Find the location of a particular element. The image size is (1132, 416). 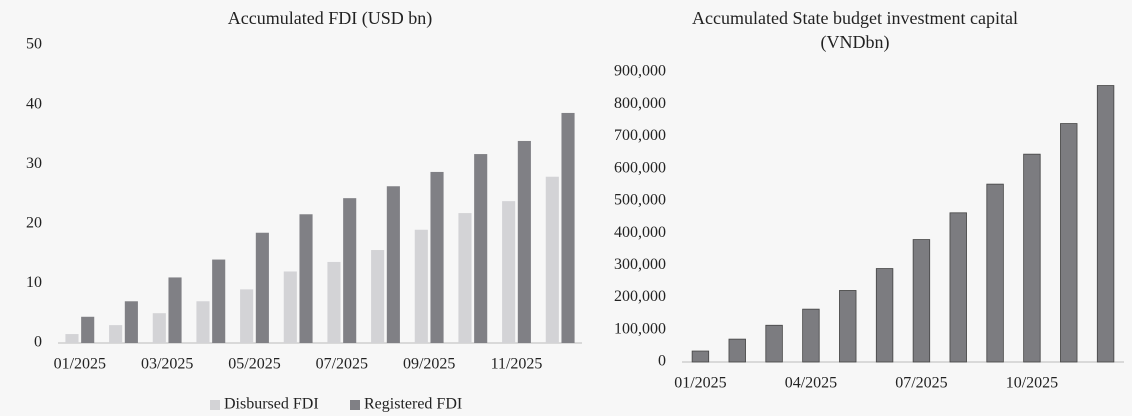

x-tick-label: 03/2025 is located at coordinates (167, 364).